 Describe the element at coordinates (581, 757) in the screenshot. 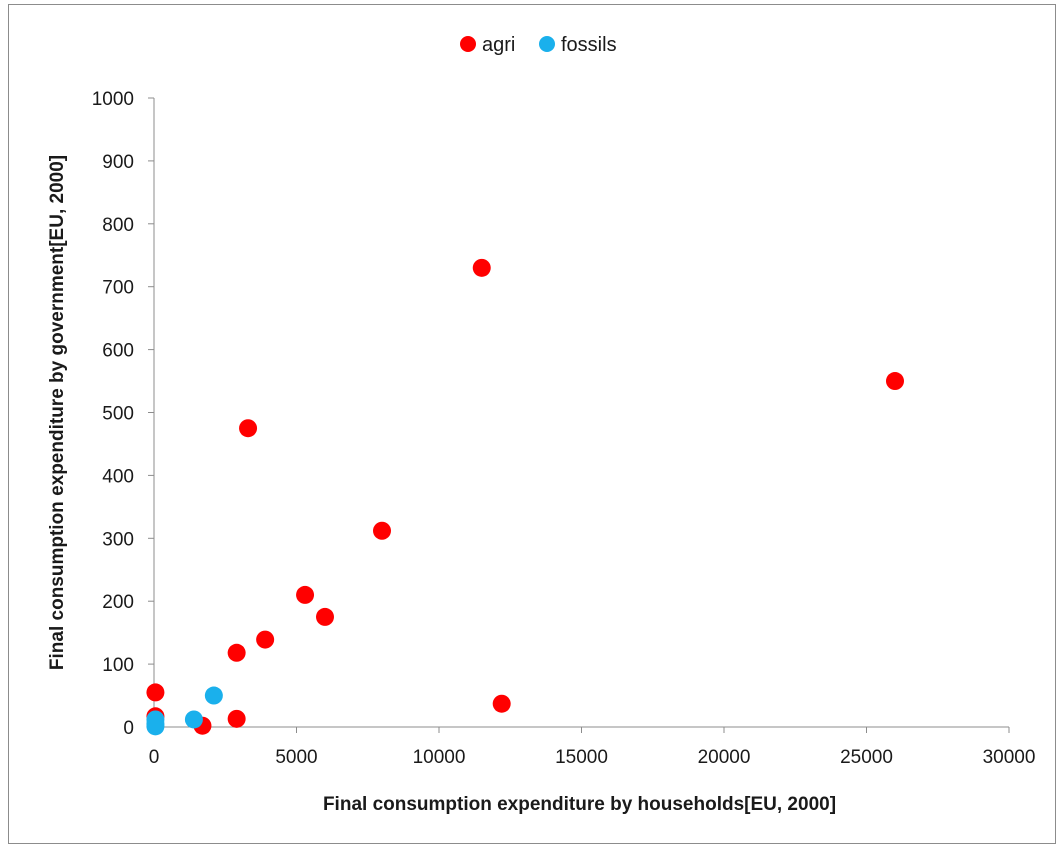

I see `x-tick-label: 15000` at that location.